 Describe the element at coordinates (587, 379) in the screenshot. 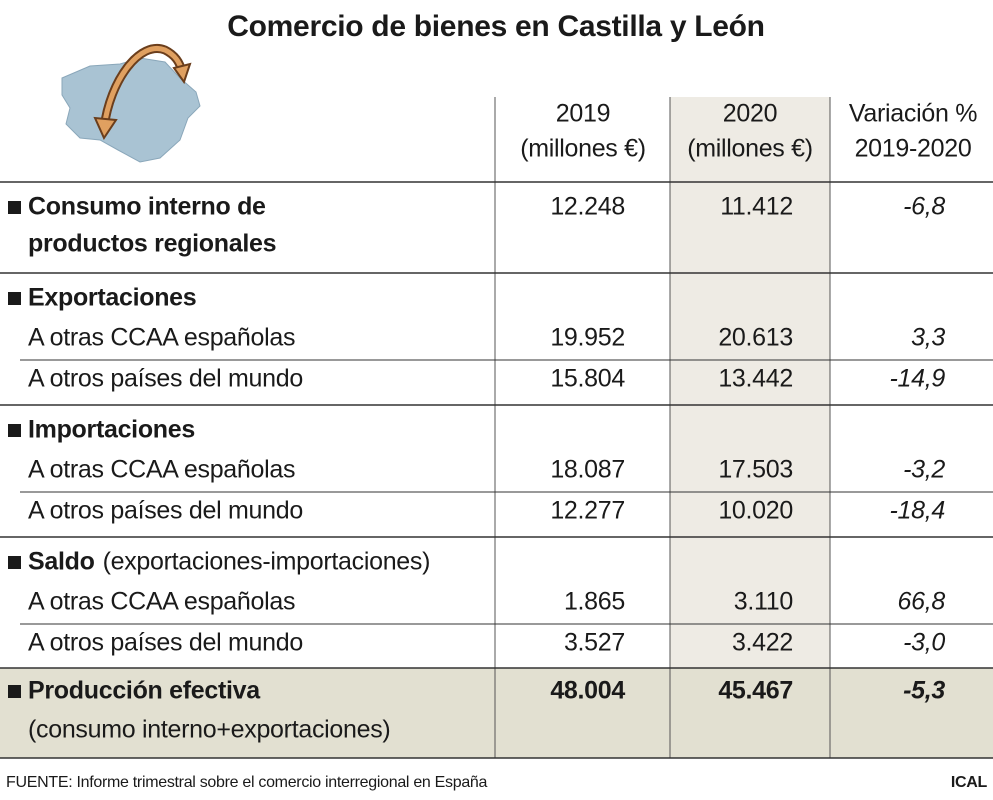

I see `cell-value: 15.804` at that location.